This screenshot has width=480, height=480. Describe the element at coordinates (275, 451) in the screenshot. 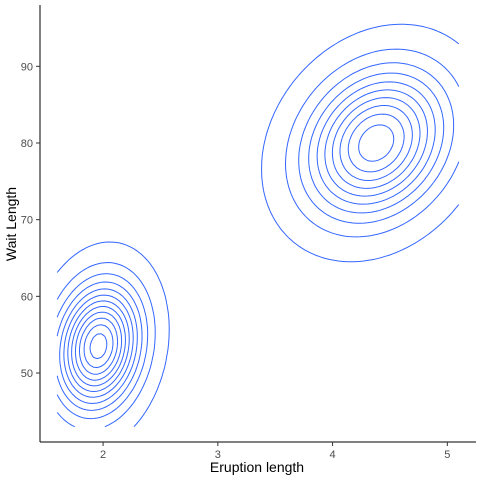

I see `x-axis-ticks: 2 3 4 5` at that location.